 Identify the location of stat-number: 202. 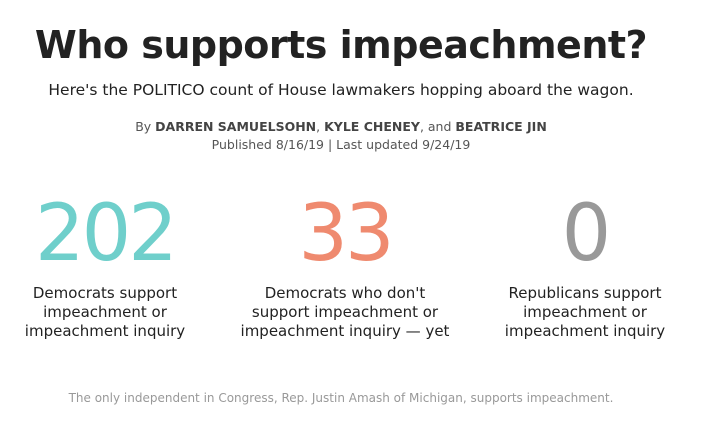
(106, 234).